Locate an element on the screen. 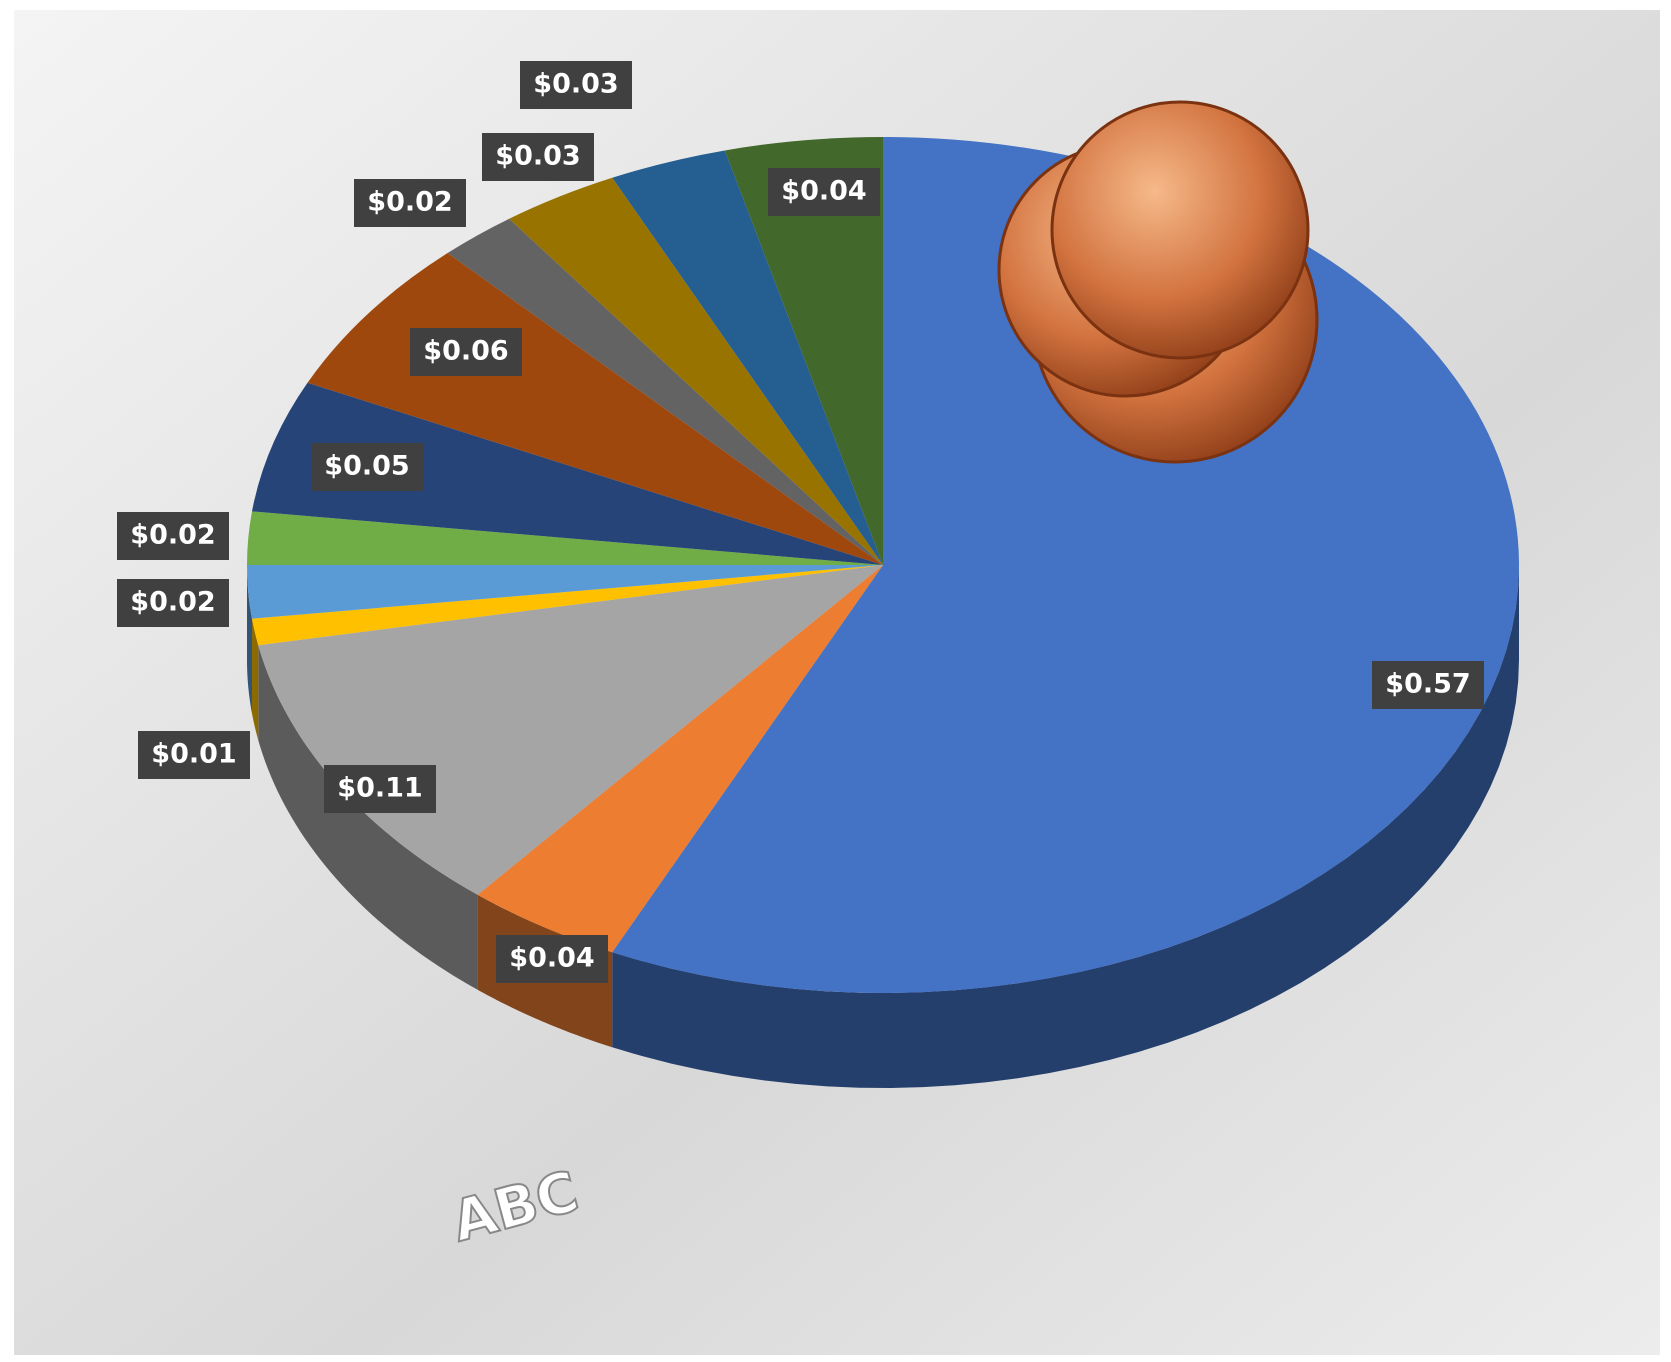 Image resolution: width=1671 pixels, height=1362 pixels. data-label: $0.06 is located at coordinates (465, 351).